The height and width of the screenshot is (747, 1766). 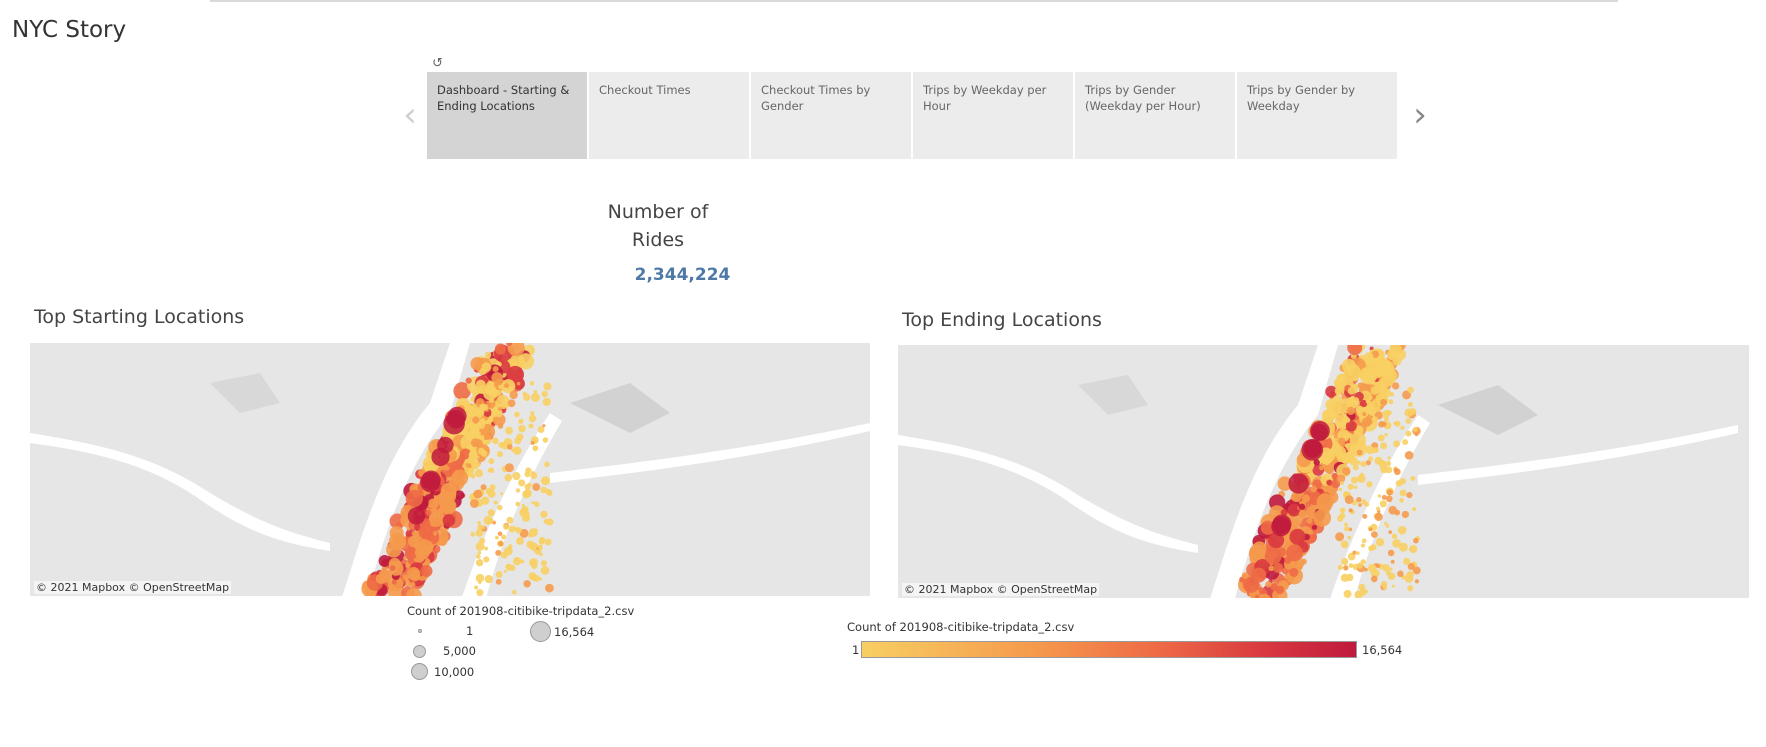 What do you see at coordinates (1317, 115) in the screenshot?
I see `tab-trips-gender-weekday: Trips by Gender by Weekday` at bounding box center [1317, 115].